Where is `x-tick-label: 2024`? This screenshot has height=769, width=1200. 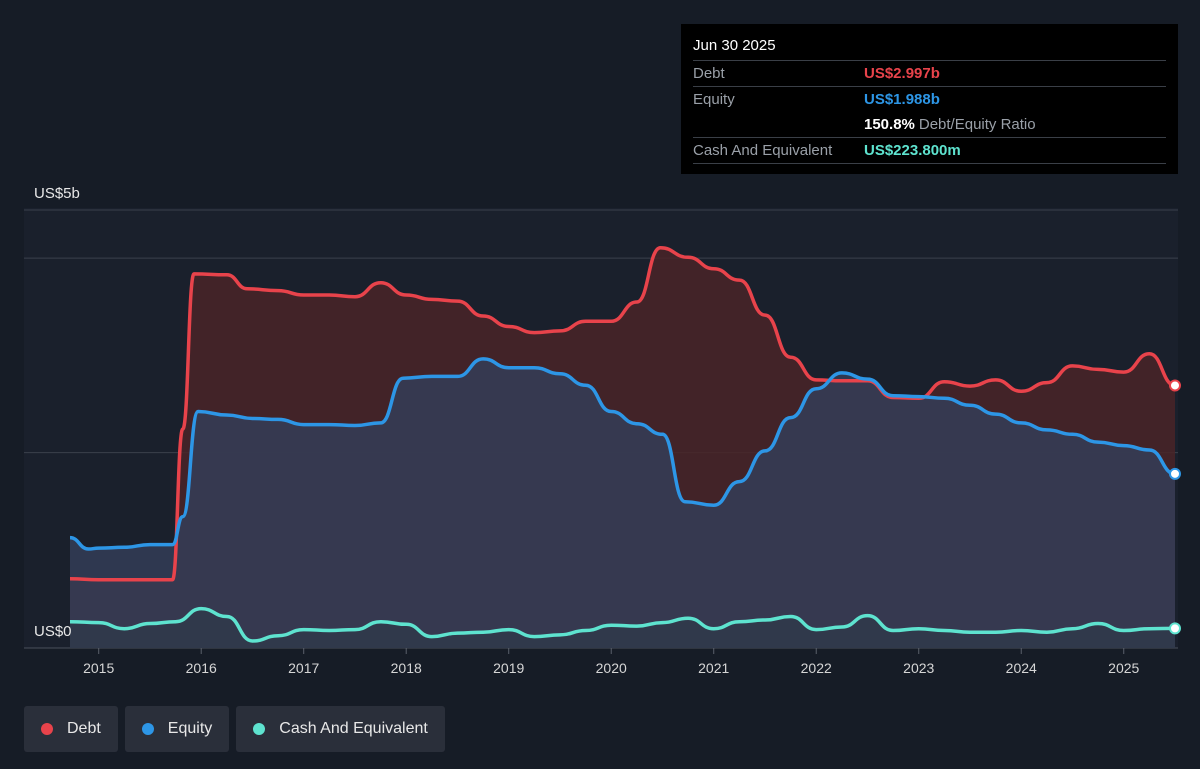
x-tick-label: 2024 is located at coordinates (1021, 668).